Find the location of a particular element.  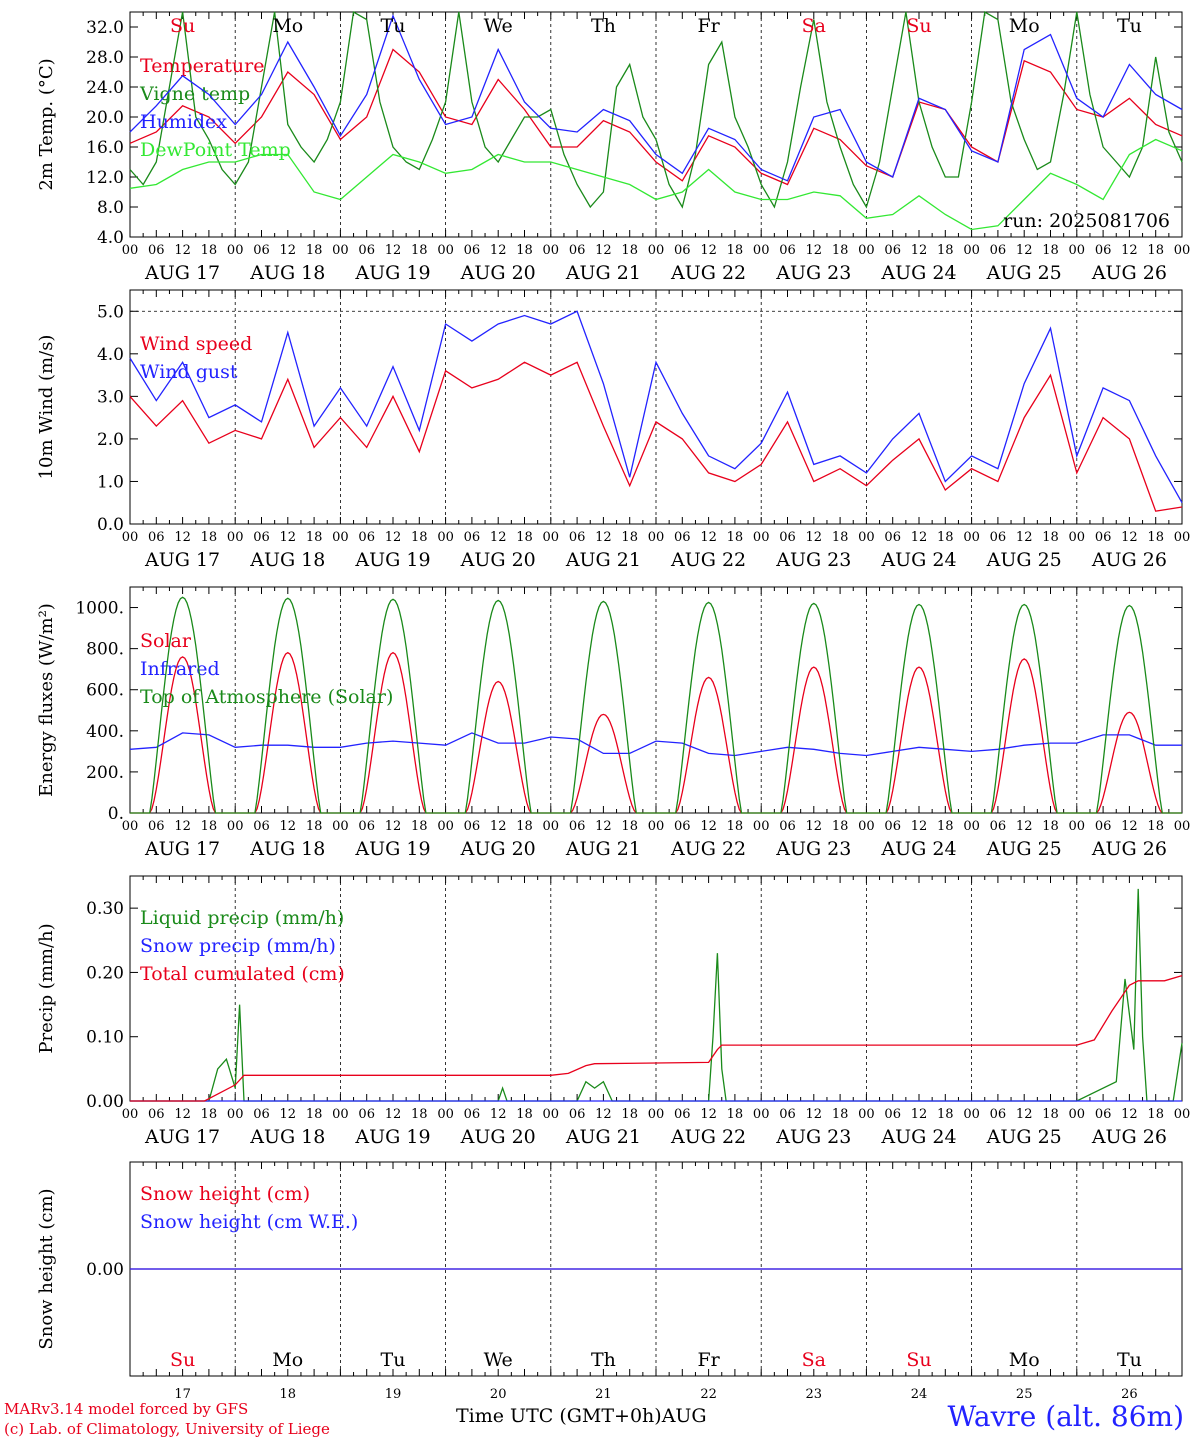

day-number-label: 25 is located at coordinates (1024, 1394).